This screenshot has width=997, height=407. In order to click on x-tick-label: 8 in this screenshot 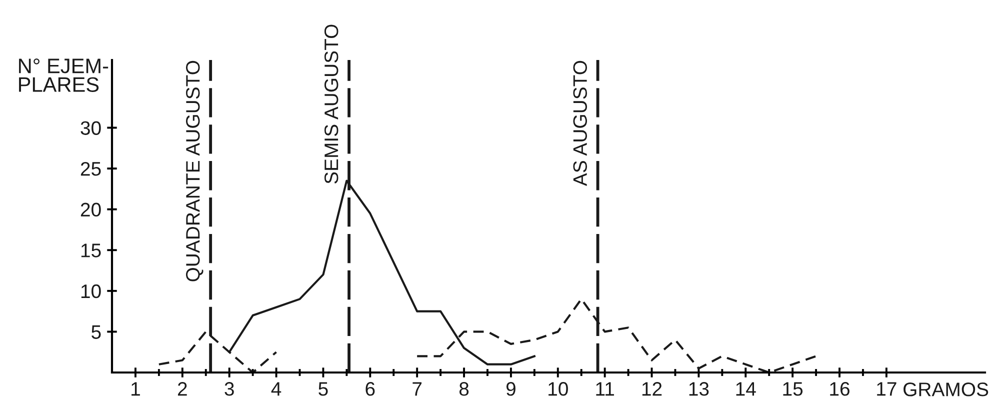, I will do `click(464, 389)`.